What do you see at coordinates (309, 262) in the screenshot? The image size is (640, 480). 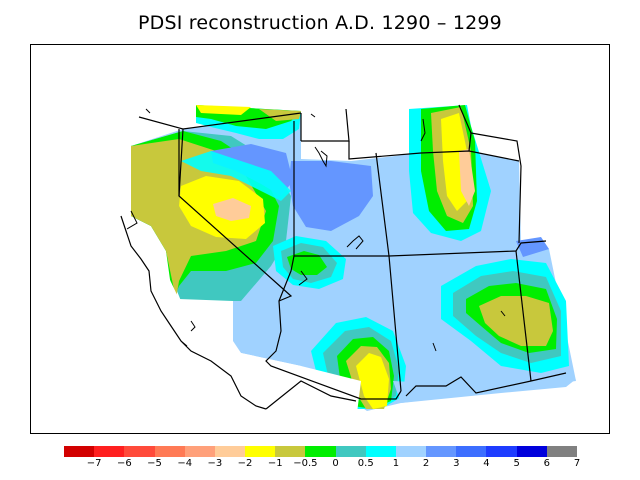 I see `field-basin-dry` at bounding box center [309, 262].